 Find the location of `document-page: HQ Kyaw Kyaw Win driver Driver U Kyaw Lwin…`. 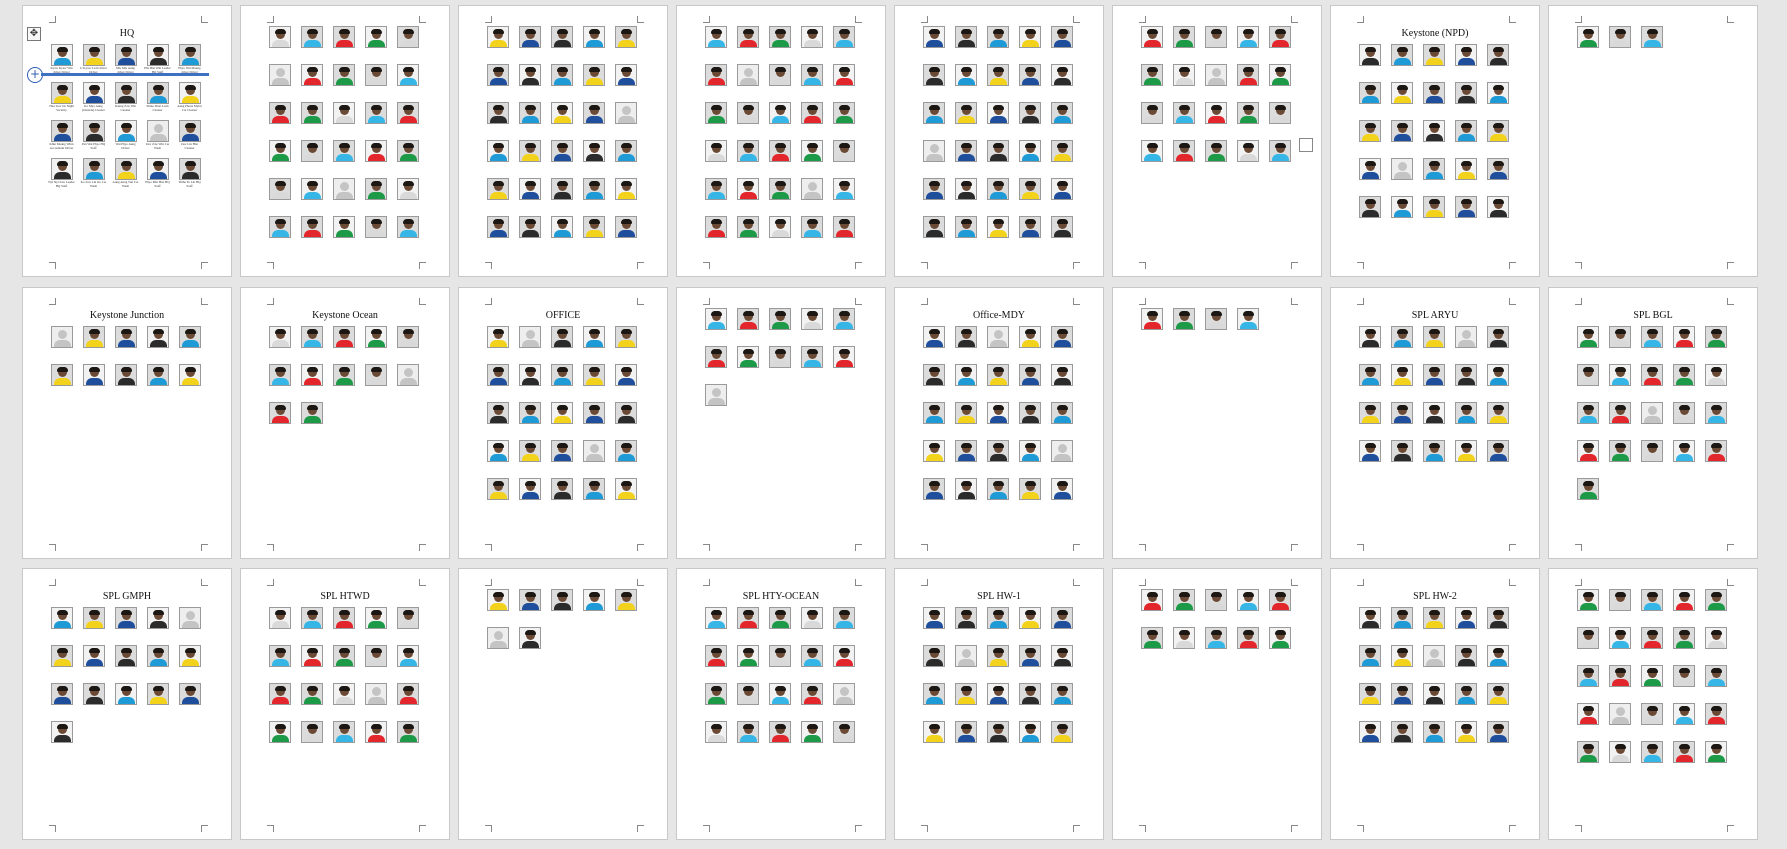

document-page: HQ Kyaw Kyaw Win driver Driver U Kyaw Lwin… is located at coordinates (127, 141).